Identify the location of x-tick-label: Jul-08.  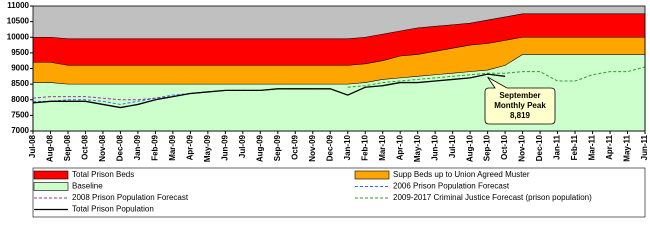
(32, 146).